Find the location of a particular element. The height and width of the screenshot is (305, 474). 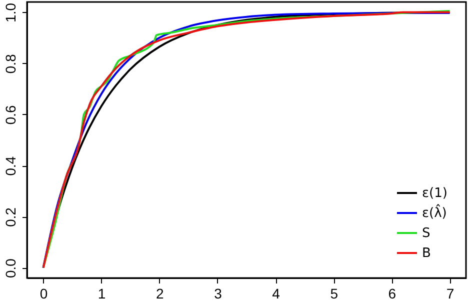

legend-label: ε(1) is located at coordinates (435, 193).